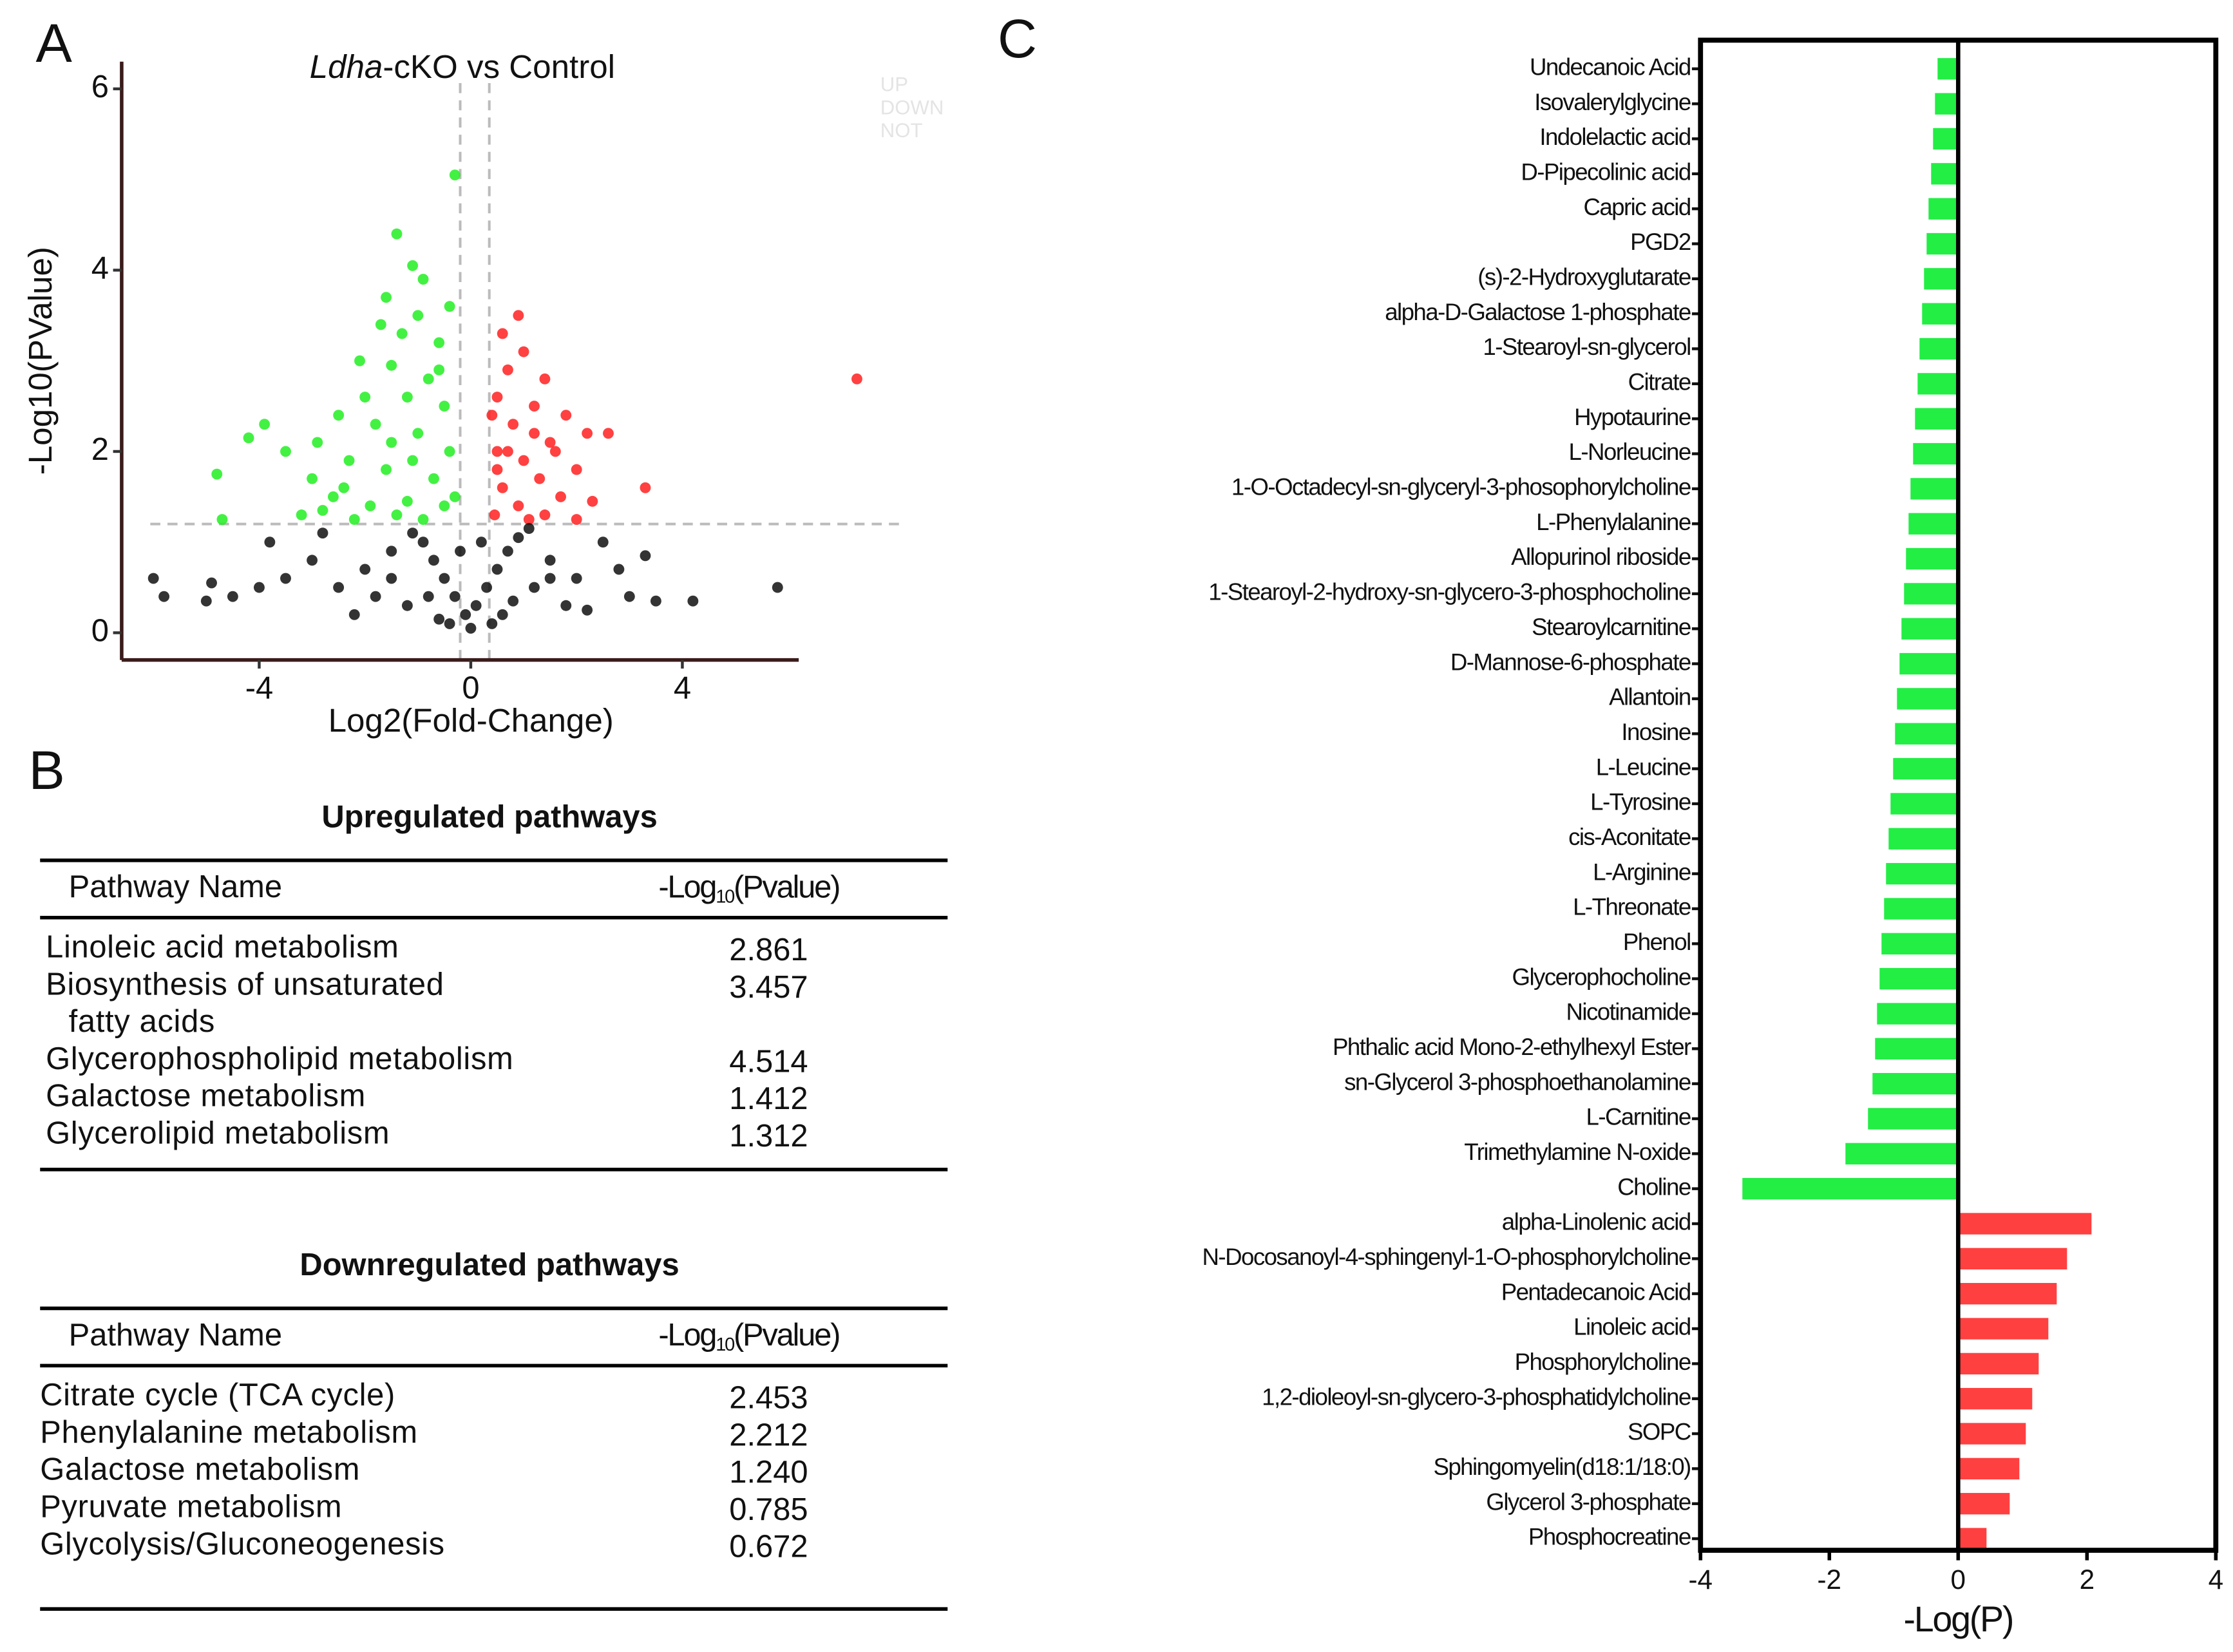 The height and width of the screenshot is (1652, 2233). Describe the element at coordinates (1609, 1537) in the screenshot. I see `category-label: Phosphocreatine` at that location.